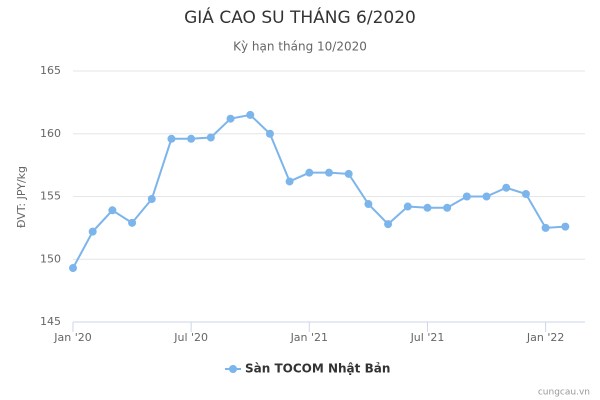 The height and width of the screenshot is (400, 600). I want to click on y-tick-label: 145, so click(50, 321).